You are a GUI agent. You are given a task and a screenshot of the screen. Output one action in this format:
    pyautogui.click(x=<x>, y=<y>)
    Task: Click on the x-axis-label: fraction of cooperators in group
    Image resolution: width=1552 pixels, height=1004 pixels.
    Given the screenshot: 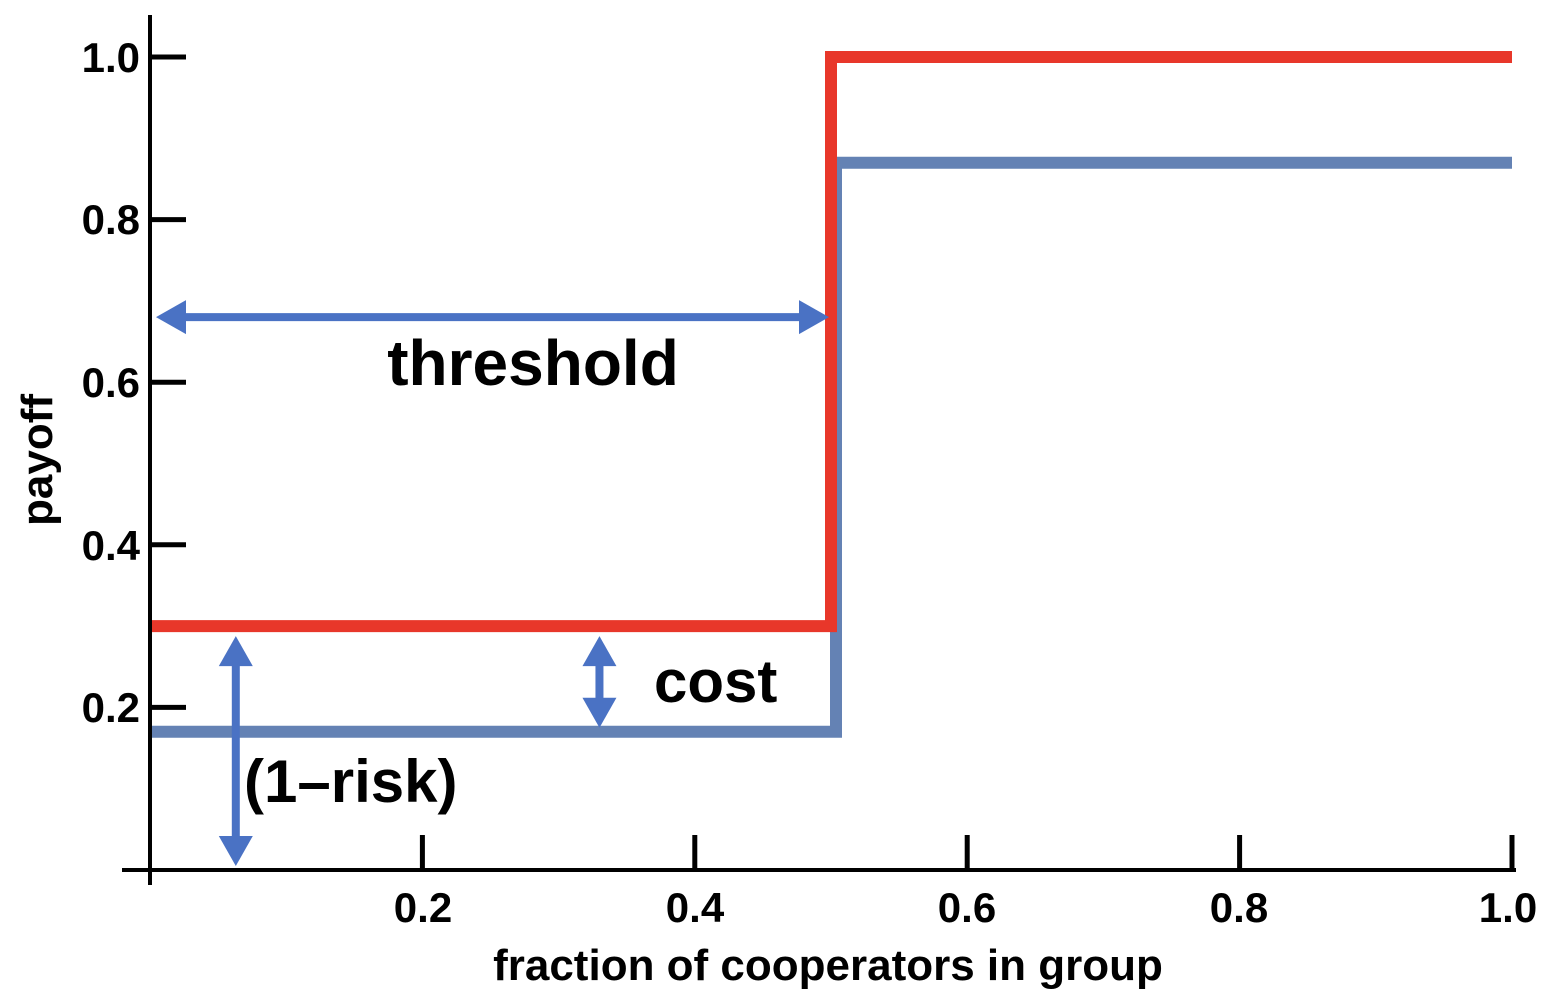 What is the action you would take?
    pyautogui.click(x=828, y=965)
    